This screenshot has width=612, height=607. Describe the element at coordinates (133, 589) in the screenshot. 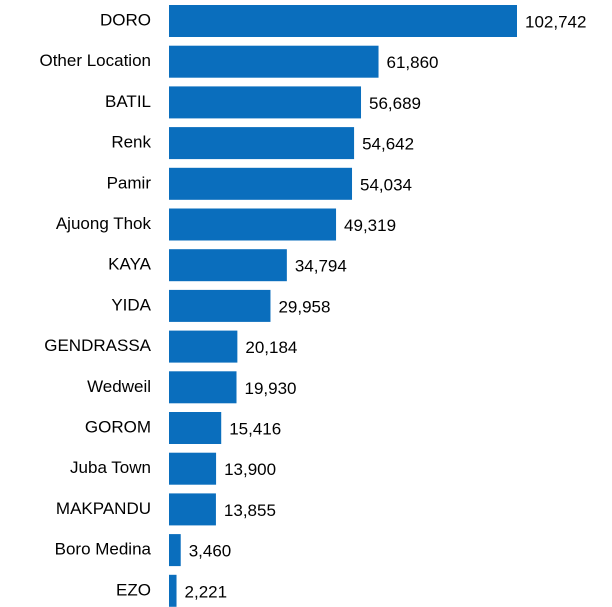

I see `category-label: EZO` at that location.